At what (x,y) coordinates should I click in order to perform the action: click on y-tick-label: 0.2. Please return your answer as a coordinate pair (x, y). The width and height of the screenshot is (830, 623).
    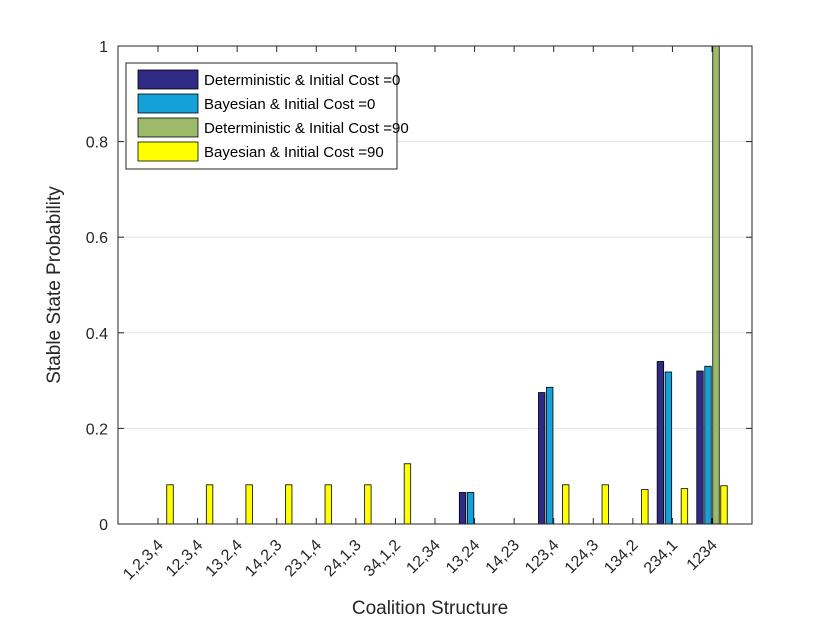
    Looking at the image, I should click on (97, 429).